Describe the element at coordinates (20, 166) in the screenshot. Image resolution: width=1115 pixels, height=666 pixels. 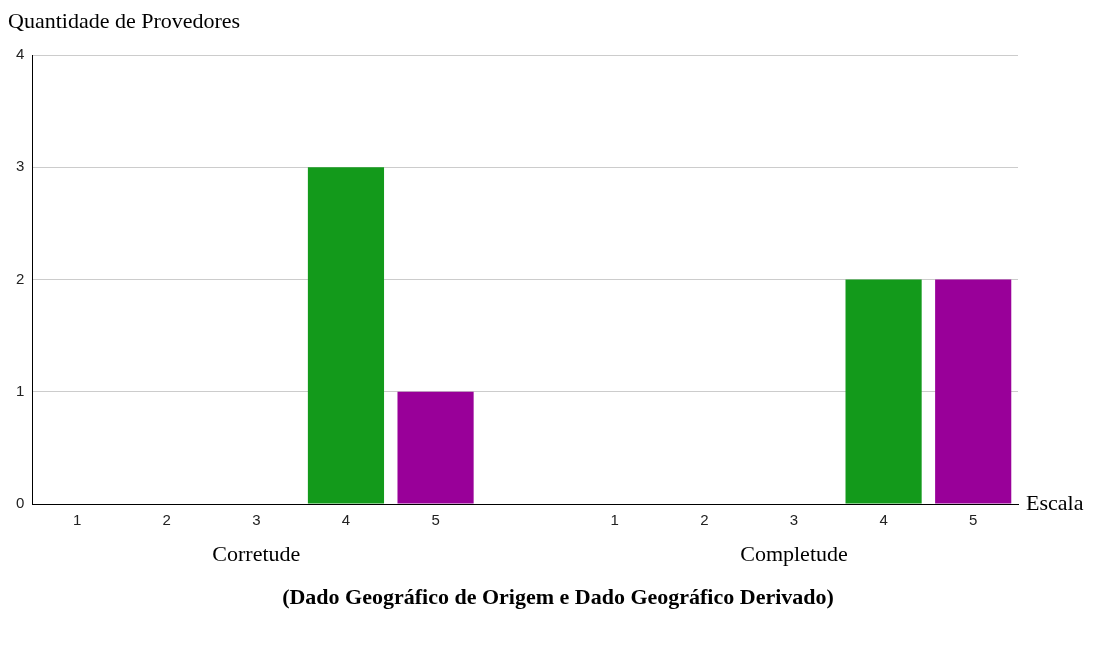
I see `y-tick-label: 3` at that location.